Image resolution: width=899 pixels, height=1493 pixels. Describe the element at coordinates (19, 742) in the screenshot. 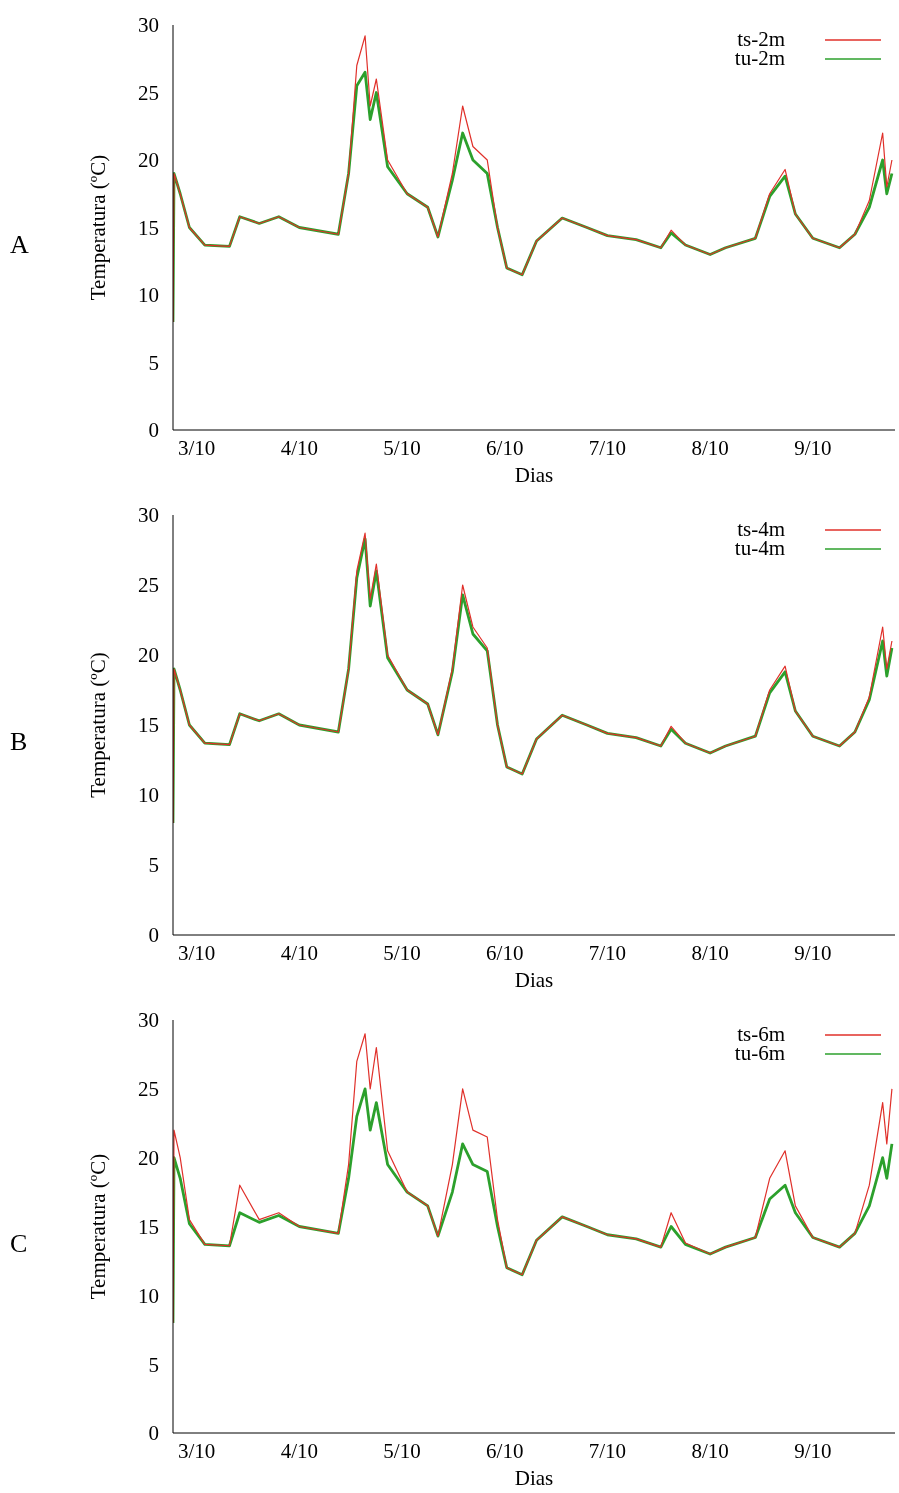

I see `text: B` at that location.